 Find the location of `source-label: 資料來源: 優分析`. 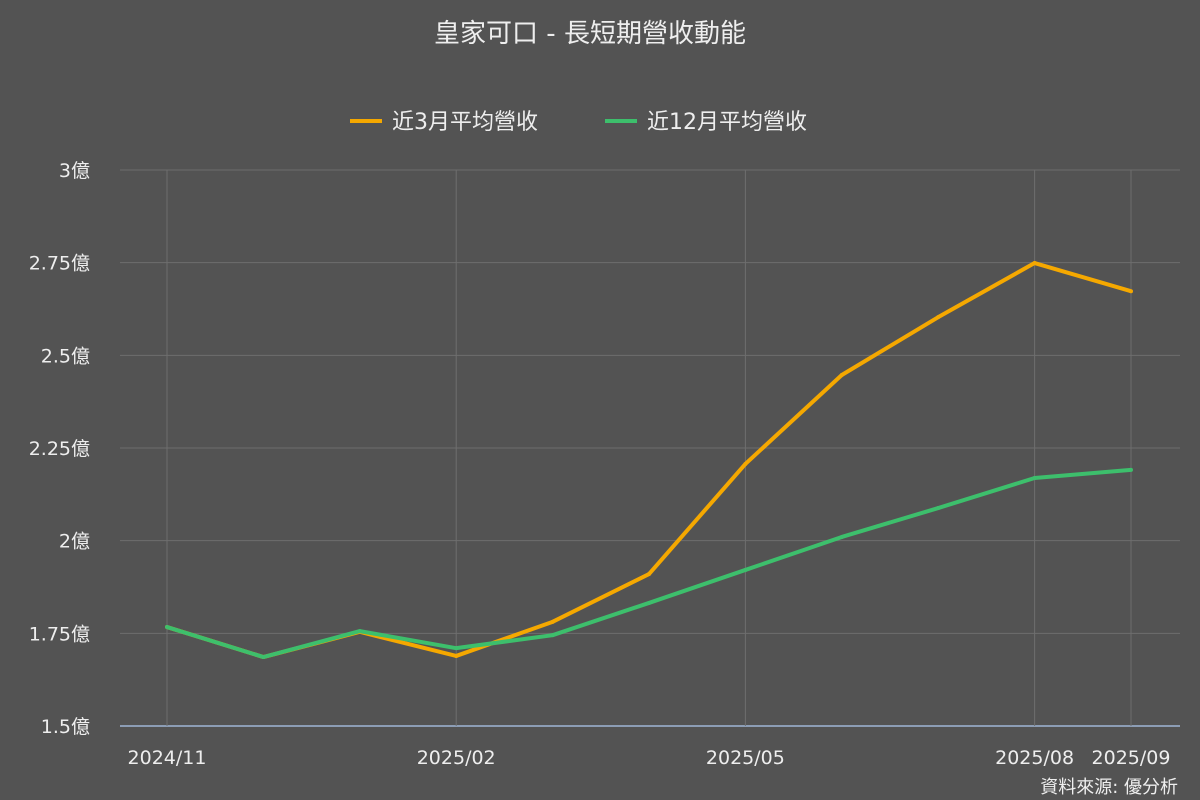

source-label: 資料來源: 優分析 is located at coordinates (1109, 787).